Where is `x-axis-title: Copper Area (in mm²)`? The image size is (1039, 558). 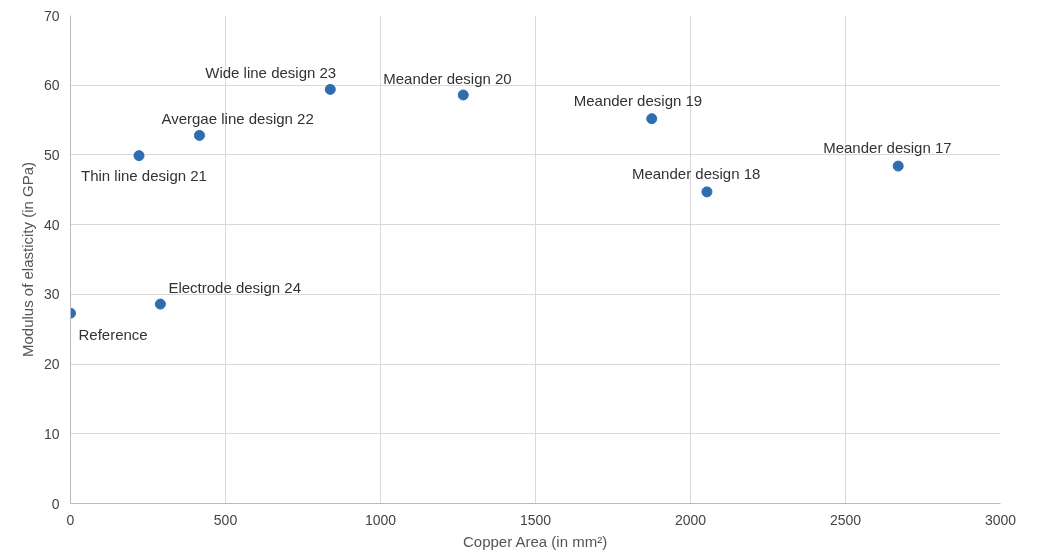 x-axis-title: Copper Area (in mm²) is located at coordinates (535, 541).